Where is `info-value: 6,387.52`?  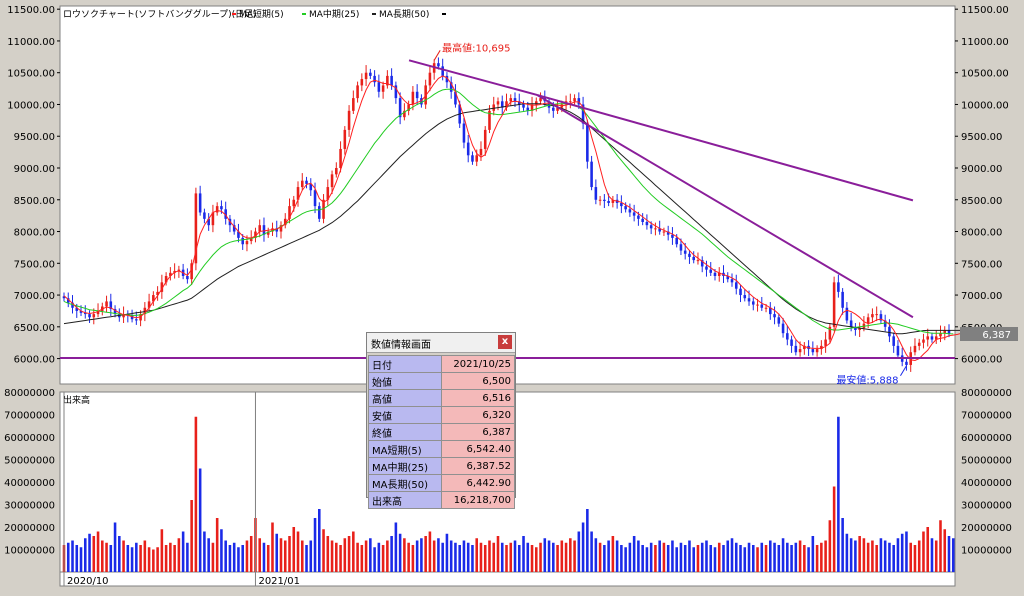 info-value: 6,387.52 is located at coordinates (478, 466).